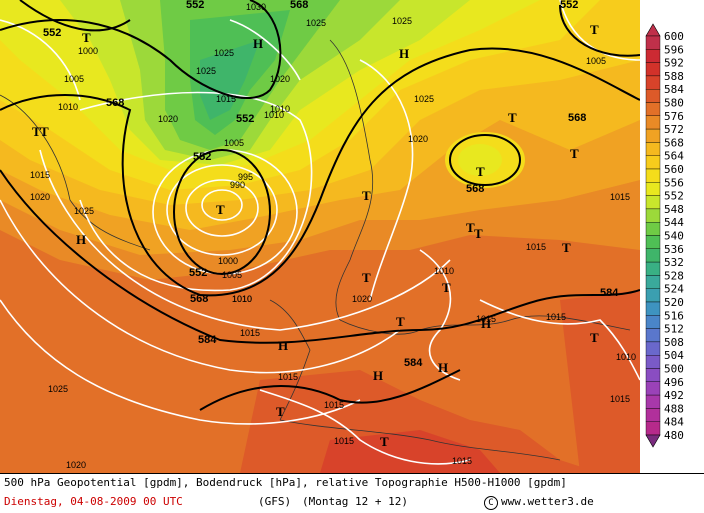 This screenshot has width=704, height=513. Describe the element at coordinates (290, 360) in the screenshot. I see `coast-britain-iberia` at that location.